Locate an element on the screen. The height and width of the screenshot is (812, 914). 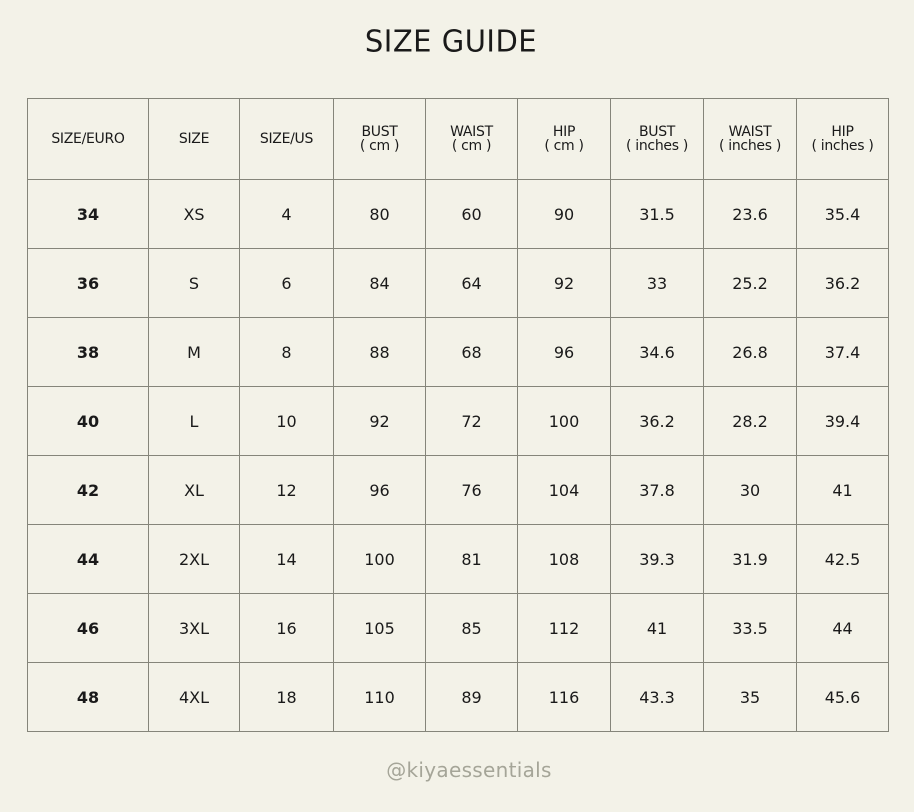
table-cell: 72 is located at coordinates (471, 421).